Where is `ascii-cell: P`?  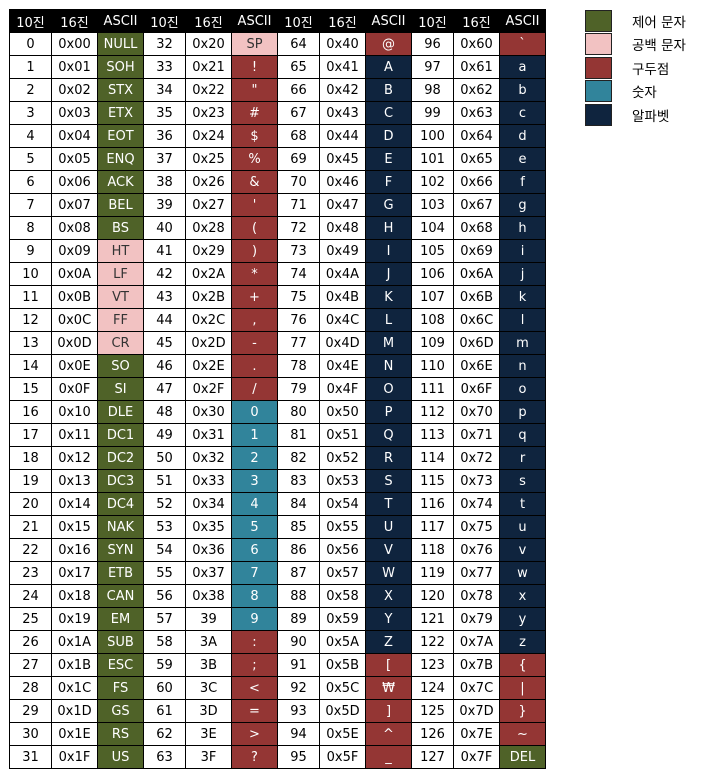
ascii-cell: P is located at coordinates (388, 412).